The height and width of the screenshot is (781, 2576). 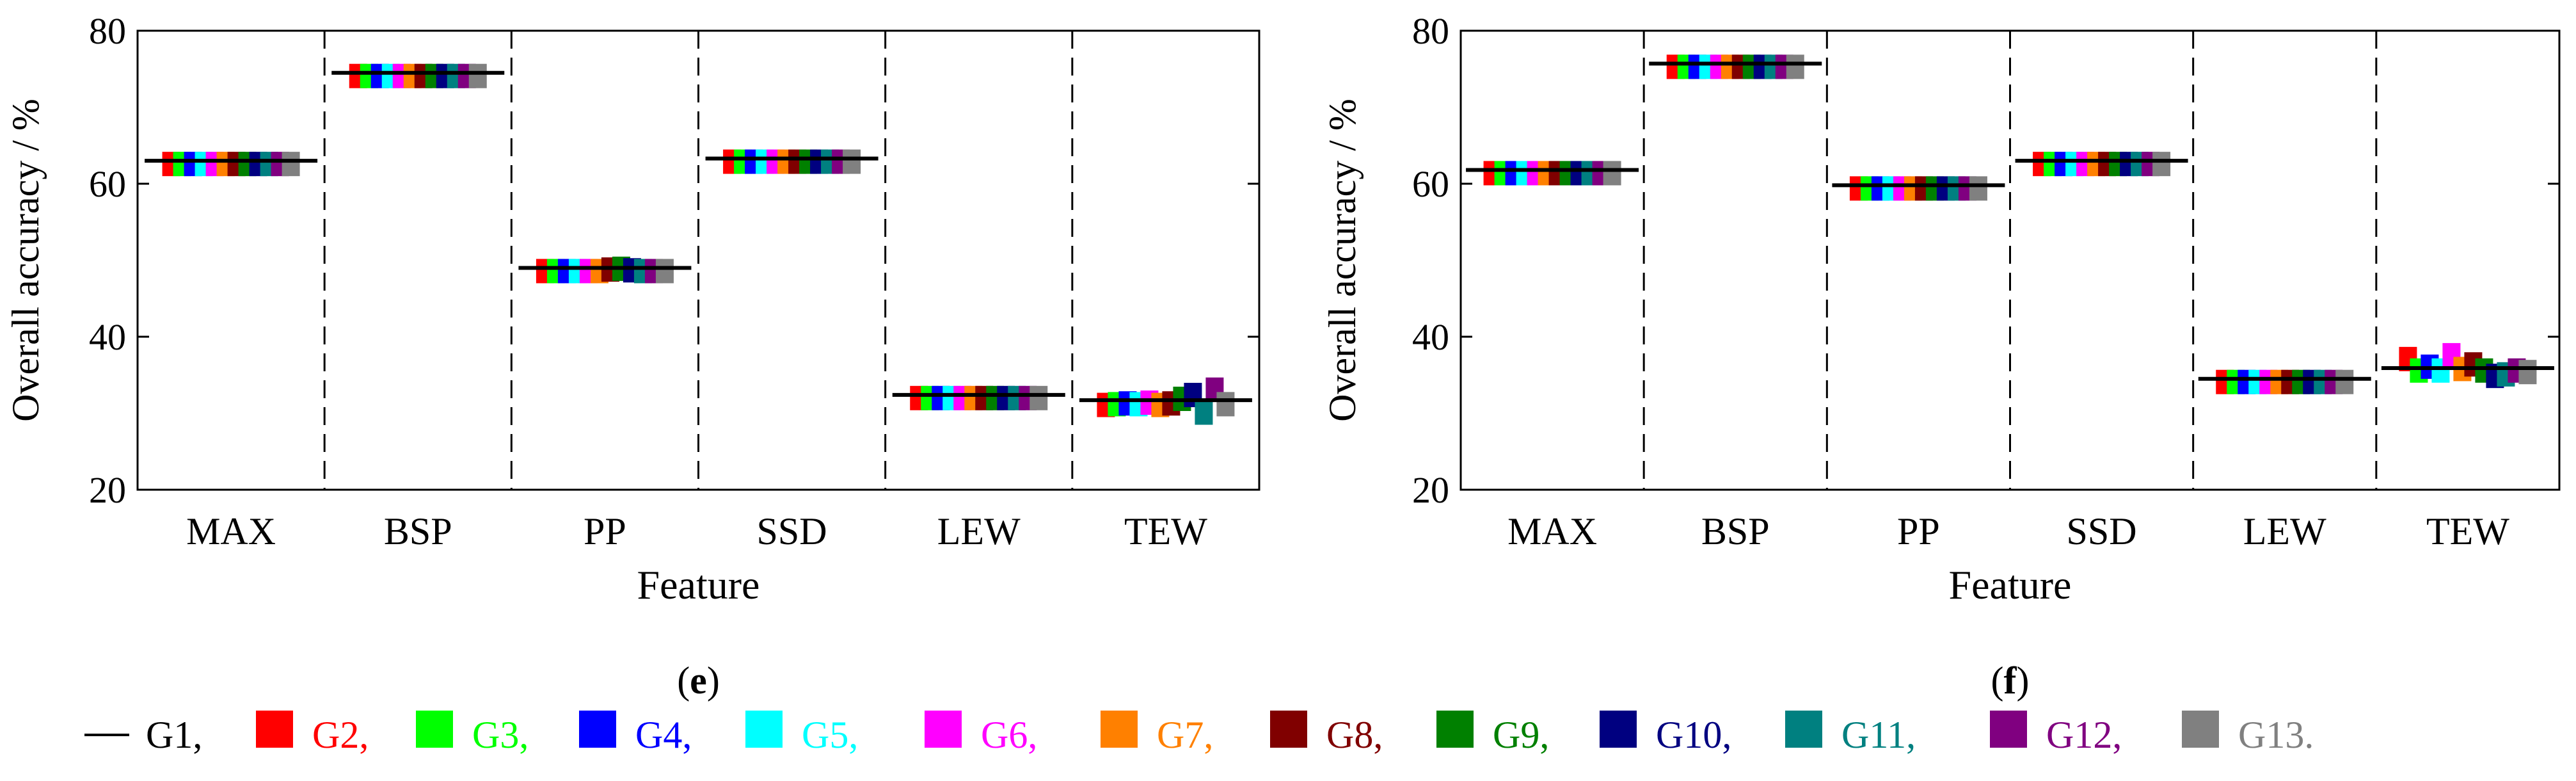 I want to click on panel-label: (e), so click(x=699, y=680).